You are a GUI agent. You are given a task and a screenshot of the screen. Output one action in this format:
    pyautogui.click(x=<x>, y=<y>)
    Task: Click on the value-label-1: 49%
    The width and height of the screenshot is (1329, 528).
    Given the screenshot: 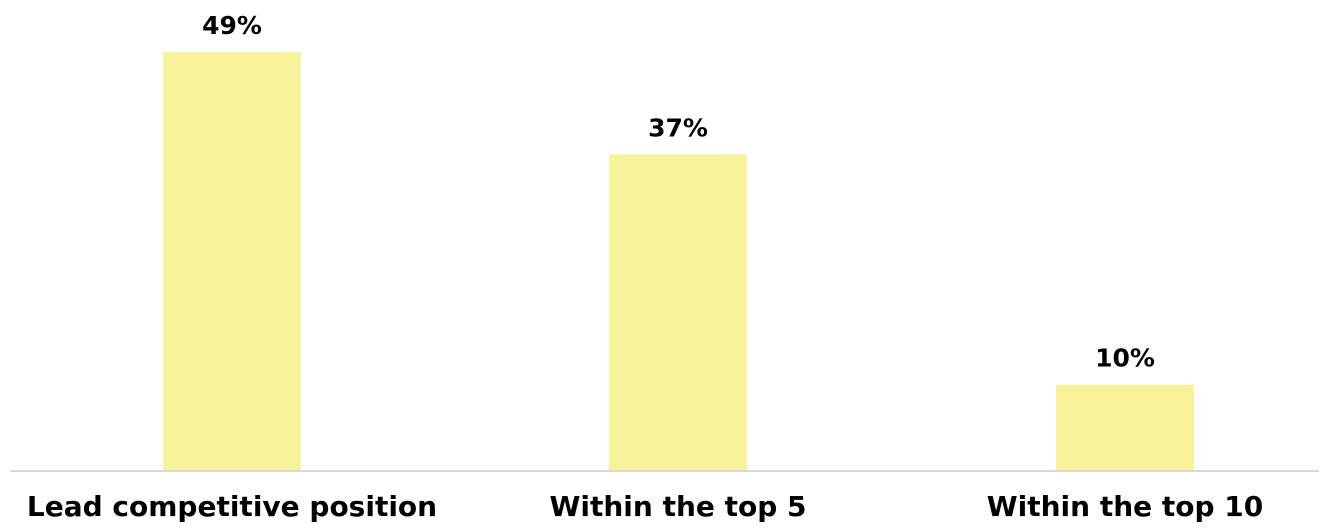 What is the action you would take?
    pyautogui.click(x=232, y=25)
    